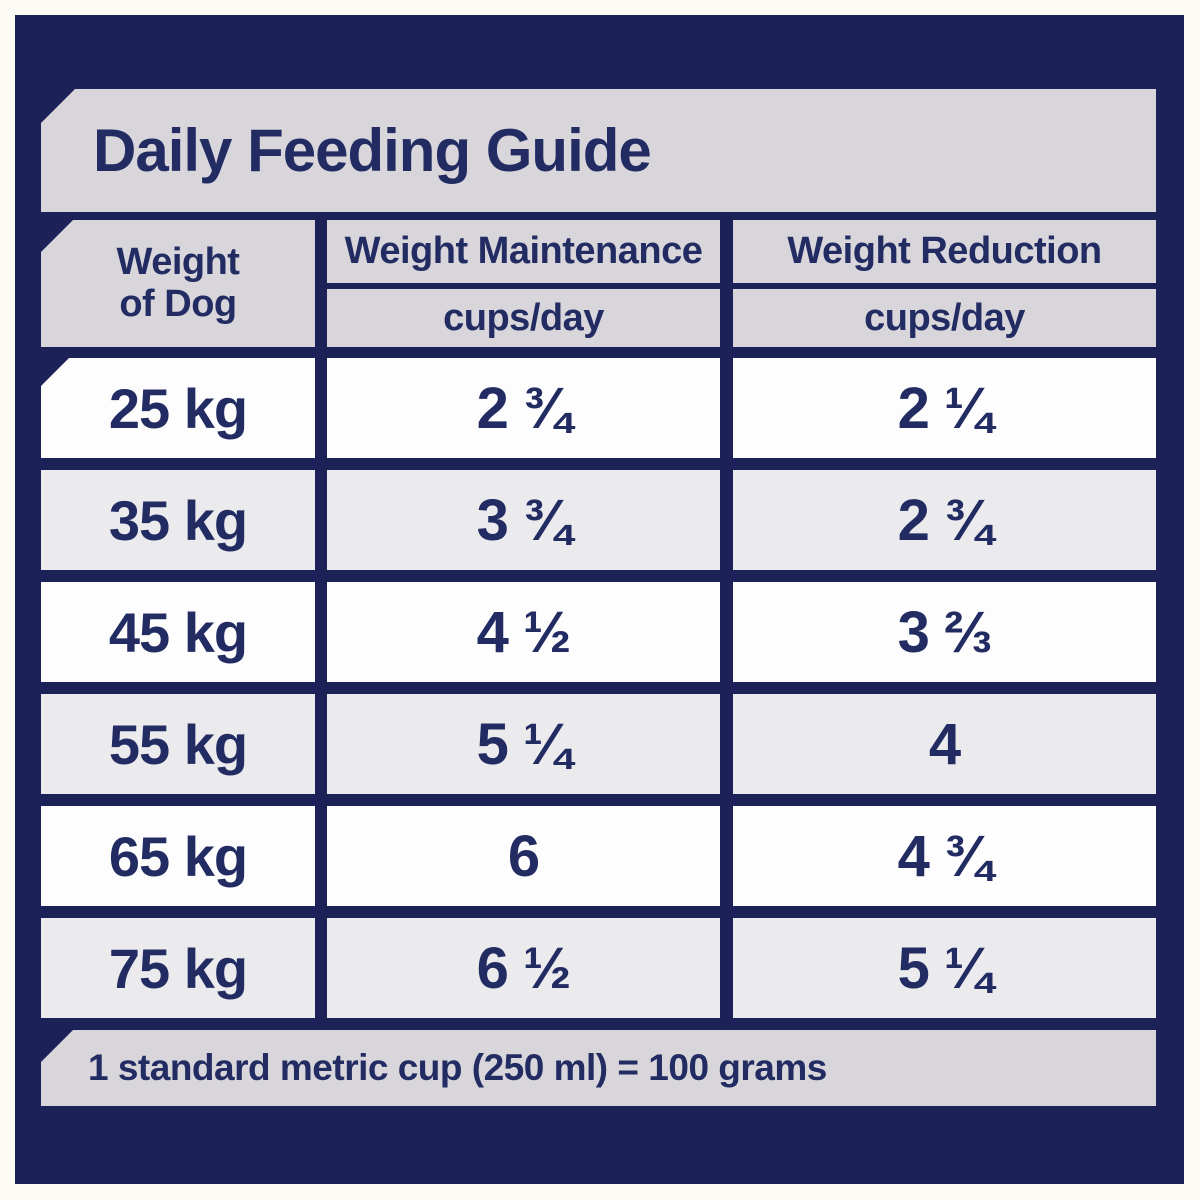  Describe the element at coordinates (944, 408) in the screenshot. I see `reduction-cell: 2 ¼` at that location.